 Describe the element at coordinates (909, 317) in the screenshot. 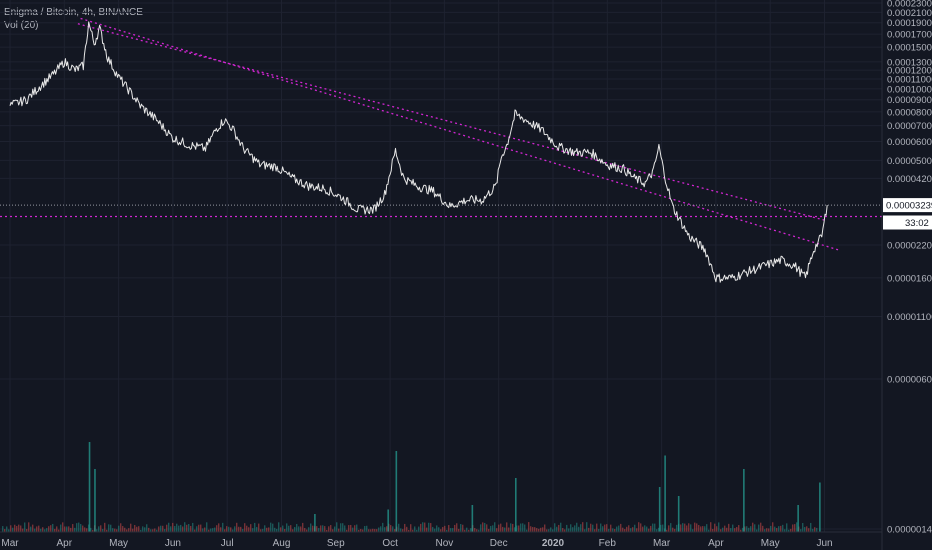

I see `y-tick-label: 0.00001100` at that location.